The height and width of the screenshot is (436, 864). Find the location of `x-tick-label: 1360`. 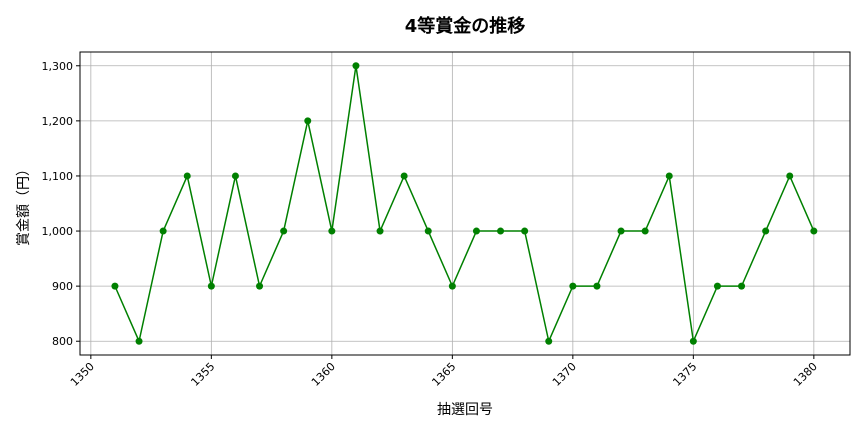

x-tick-label: 1360 is located at coordinates (323, 374).